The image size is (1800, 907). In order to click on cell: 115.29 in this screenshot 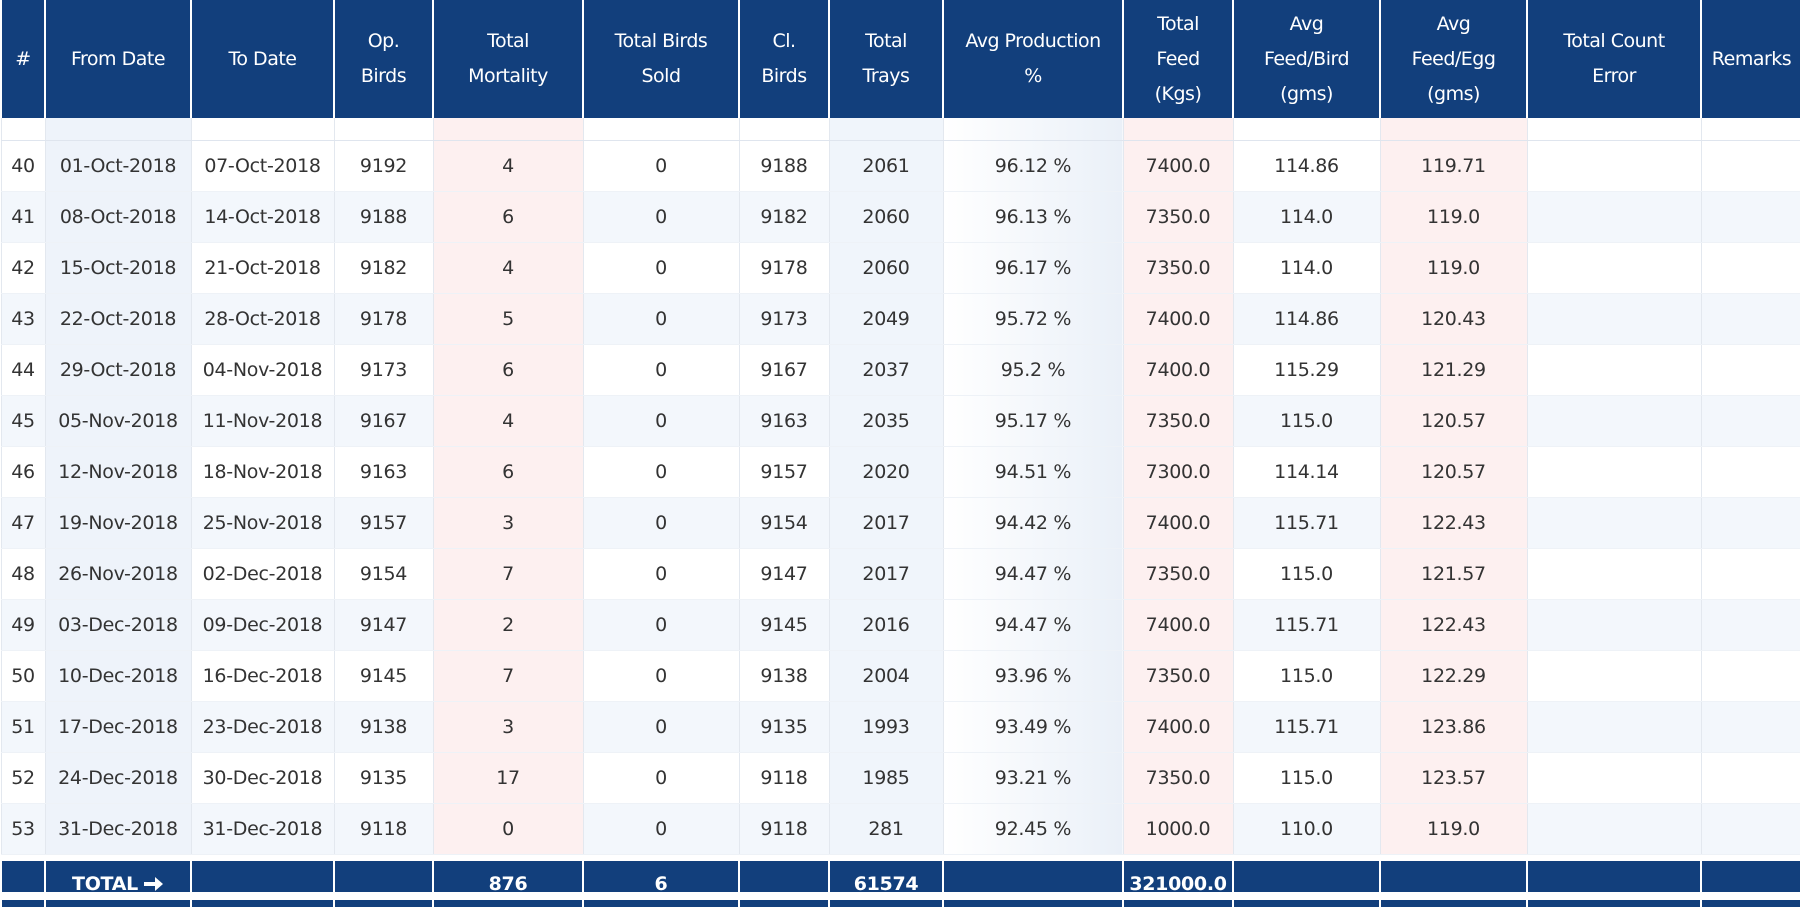, I will do `click(1306, 370)`.